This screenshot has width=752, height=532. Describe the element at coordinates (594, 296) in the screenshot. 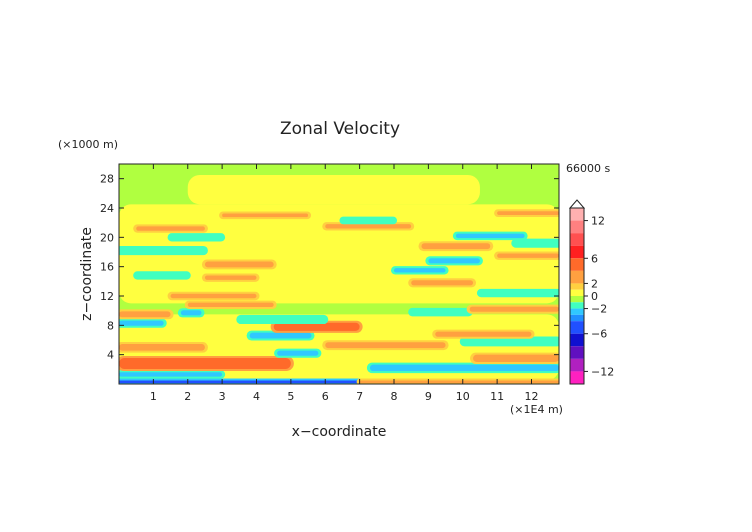

I see `colorbar-tick-label: 0` at that location.